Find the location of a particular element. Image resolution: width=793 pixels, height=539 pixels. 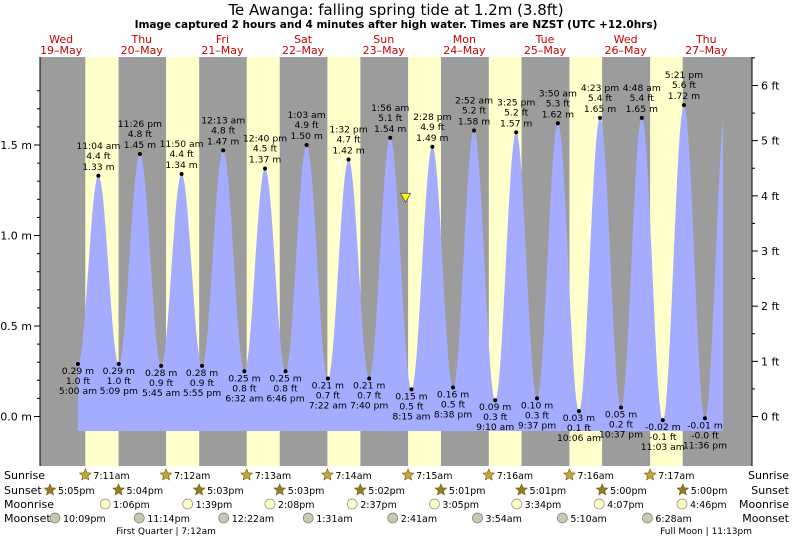

tide-time-label: 8:38 pm is located at coordinates (453, 415).